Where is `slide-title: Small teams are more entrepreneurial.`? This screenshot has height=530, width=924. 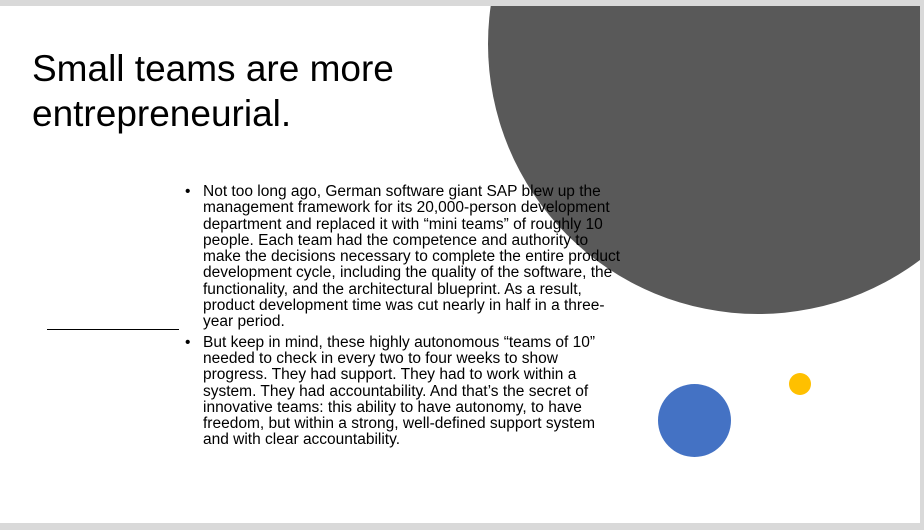
slide-title: Small teams are more entrepreneurial. is located at coordinates (213, 91).